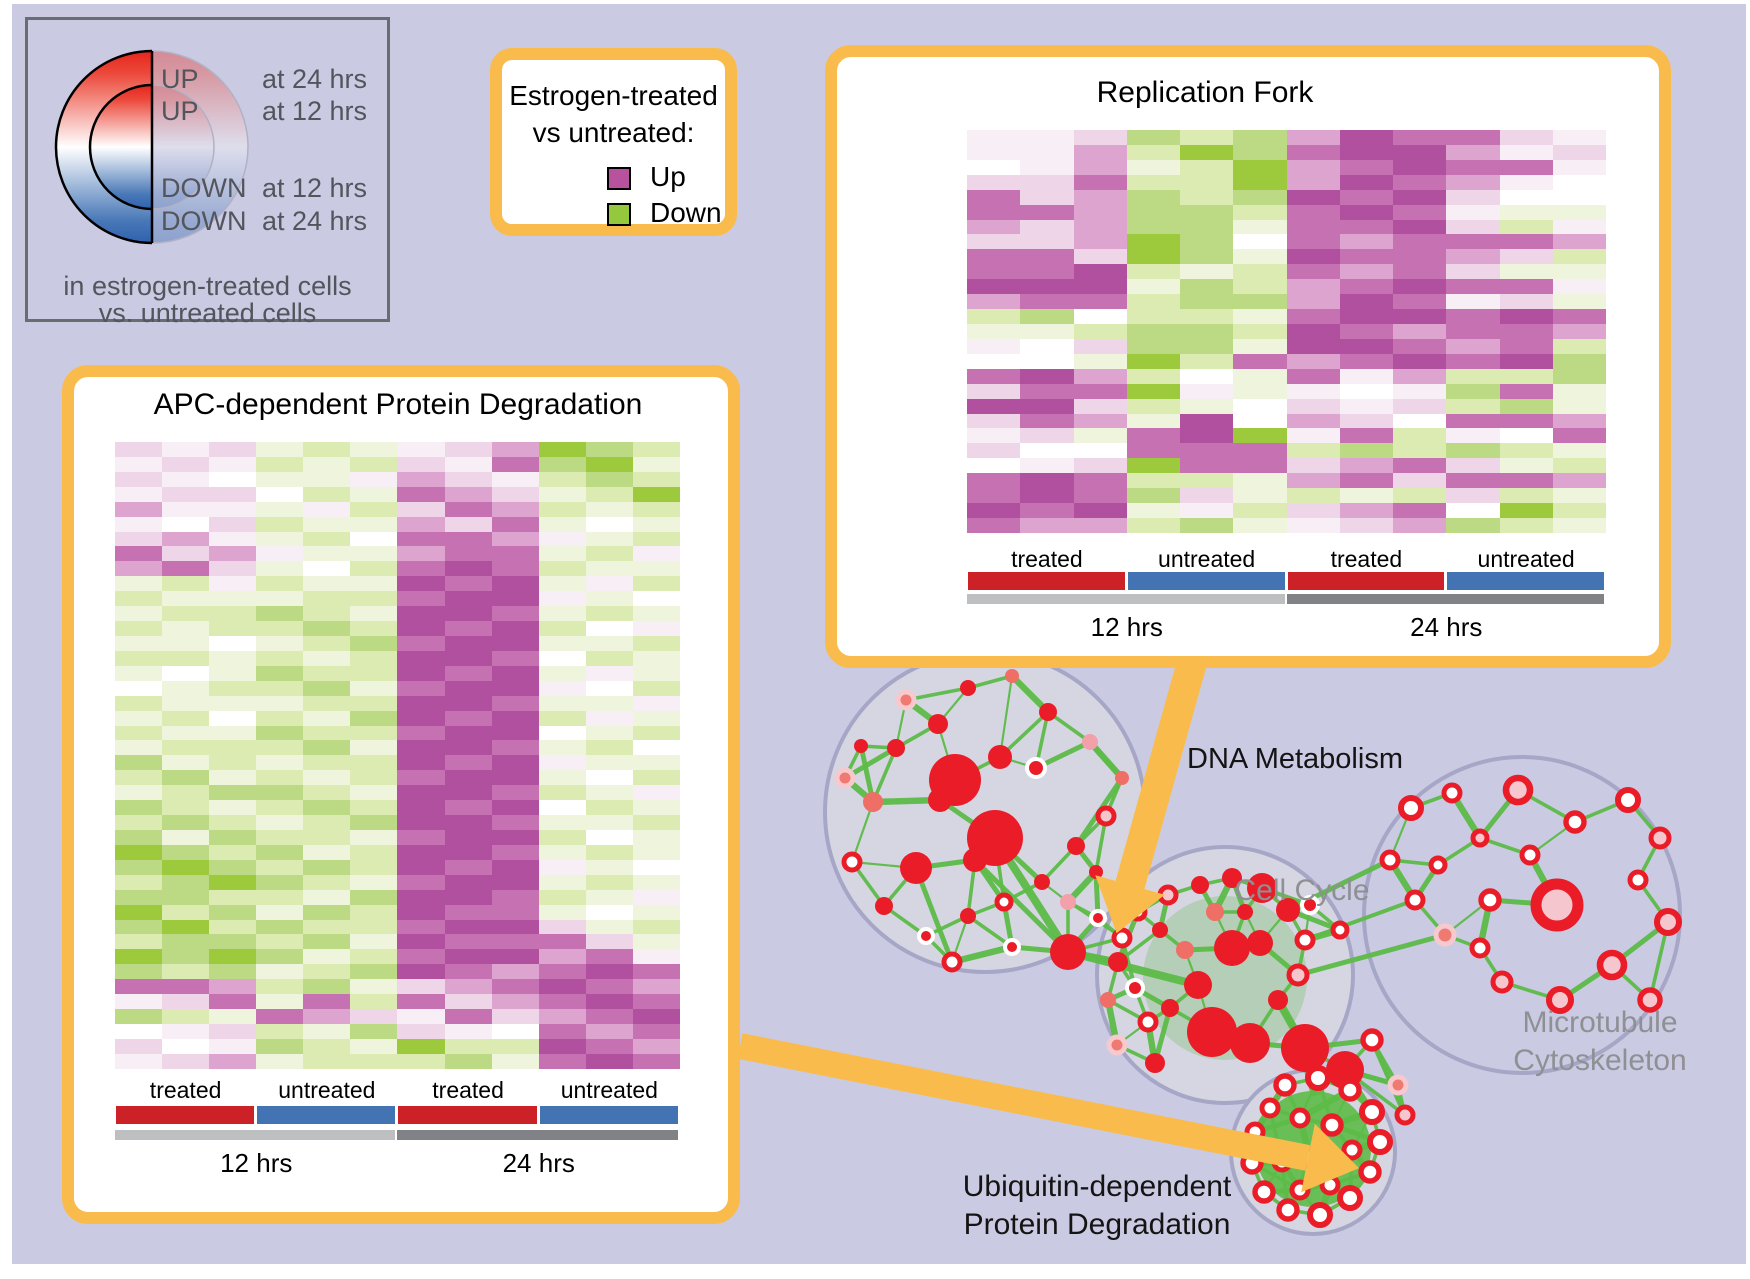 This screenshot has width=1750, height=1279. Describe the element at coordinates (613, 132) in the screenshot. I see `estrogen-legend-title-line2: vs untreated:` at that location.